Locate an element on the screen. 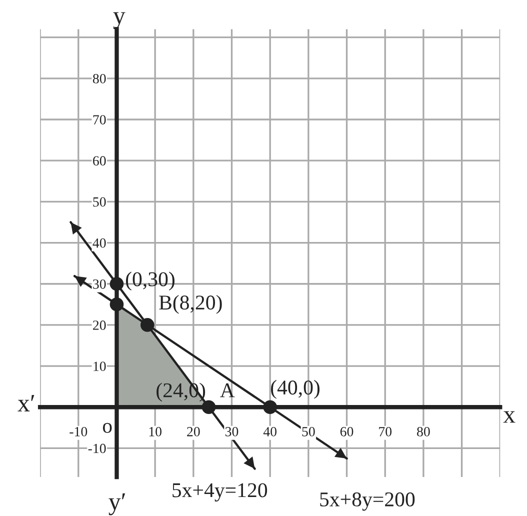 The height and width of the screenshot is (516, 527). annotation: A is located at coordinates (227, 390).